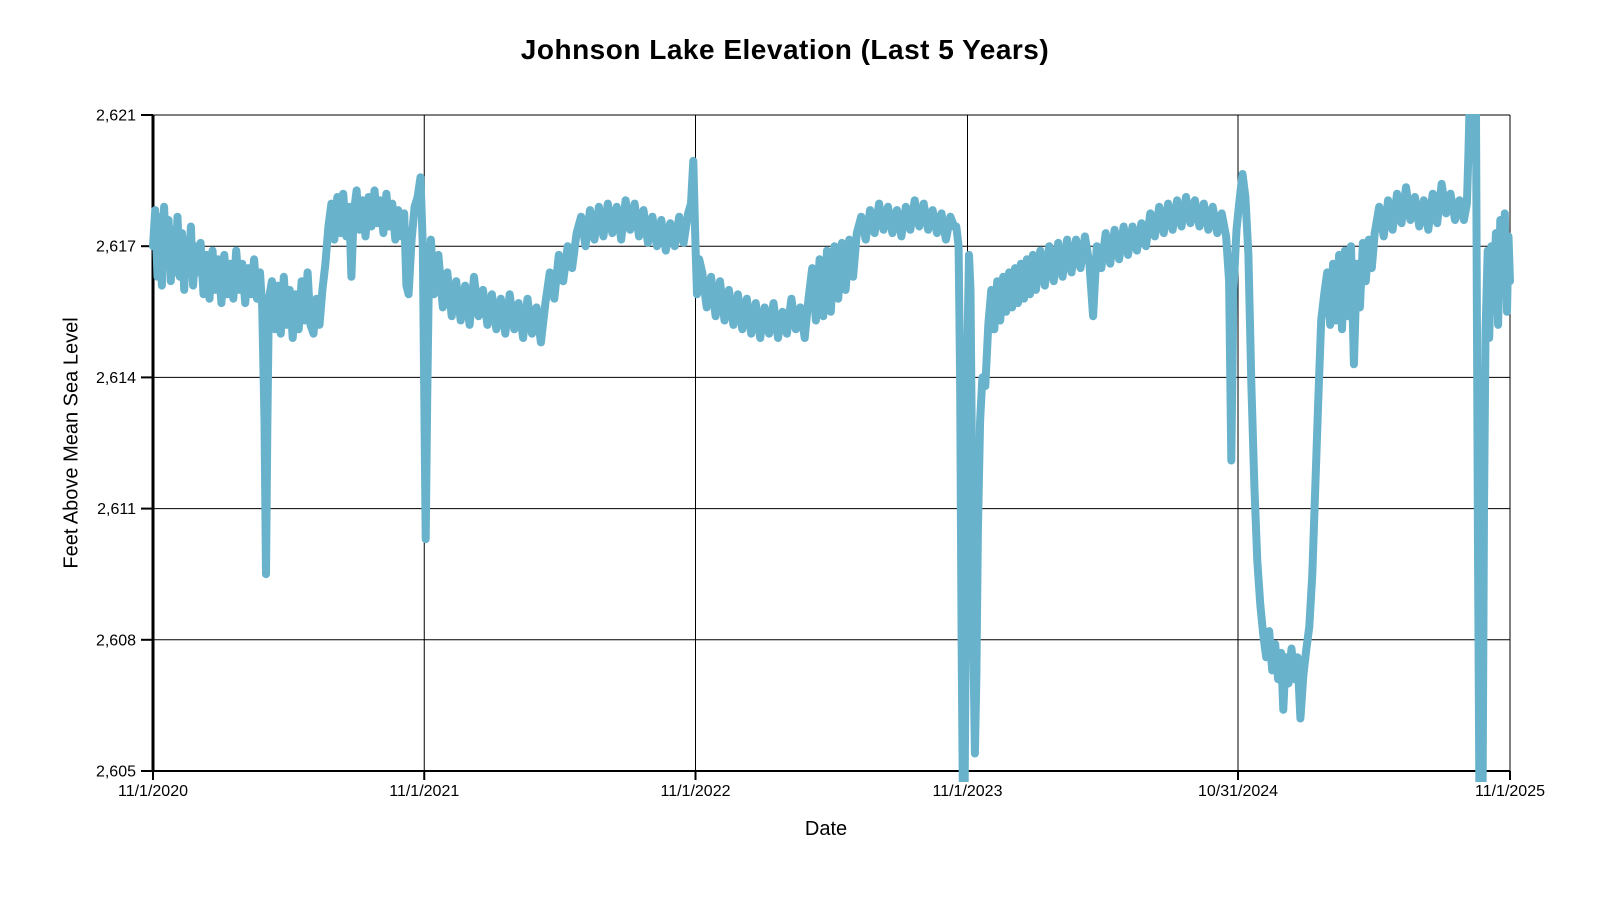  What do you see at coordinates (1238, 791) in the screenshot?
I see `x-tick-label: 10/31/2024` at bounding box center [1238, 791].